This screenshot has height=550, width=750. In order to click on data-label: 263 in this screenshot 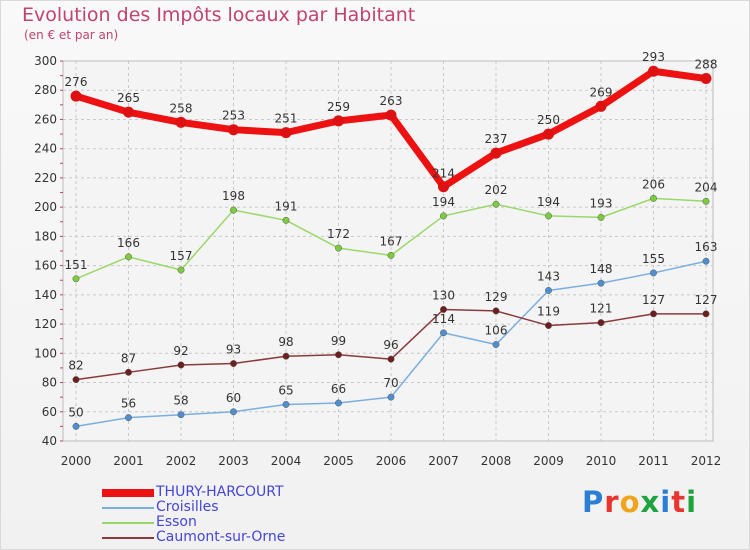, I will do `click(391, 101)`.